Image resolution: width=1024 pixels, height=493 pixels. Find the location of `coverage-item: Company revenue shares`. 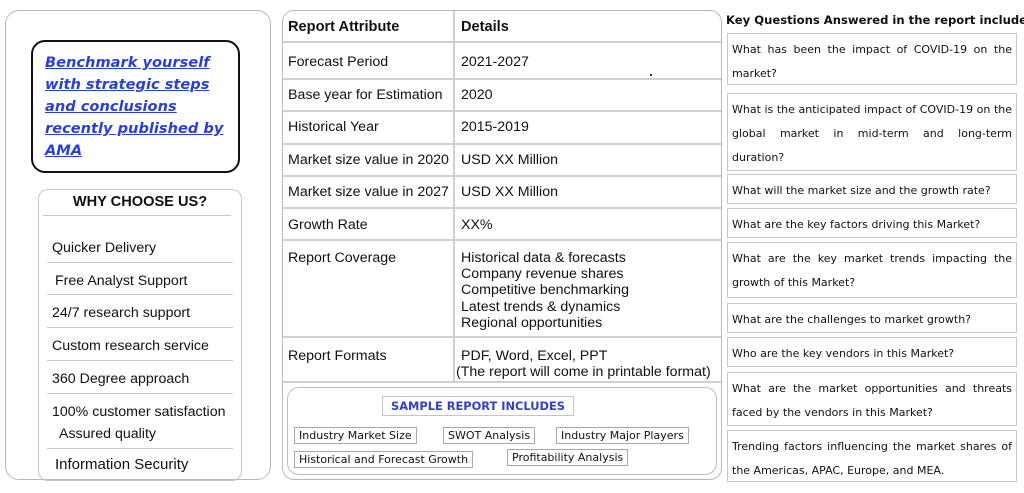

coverage-item: Company revenue shares is located at coordinates (542, 274).